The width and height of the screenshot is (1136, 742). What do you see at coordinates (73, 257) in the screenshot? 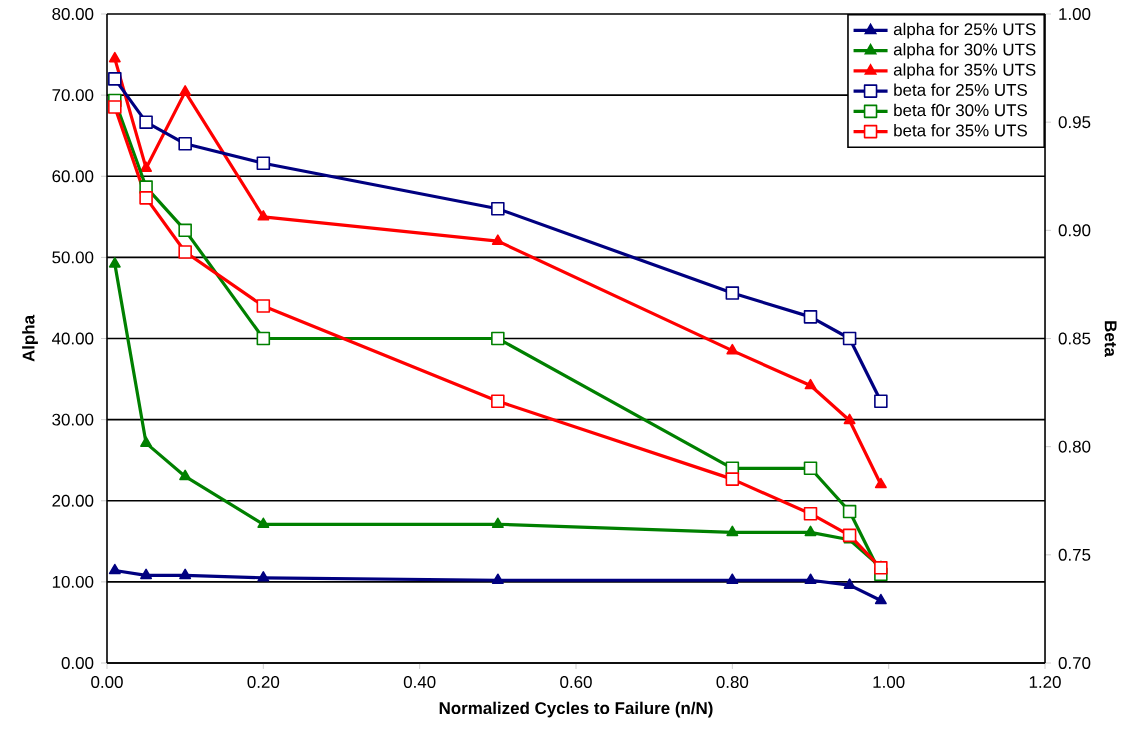
I see `y-tick-label: 50.00` at bounding box center [73, 257].